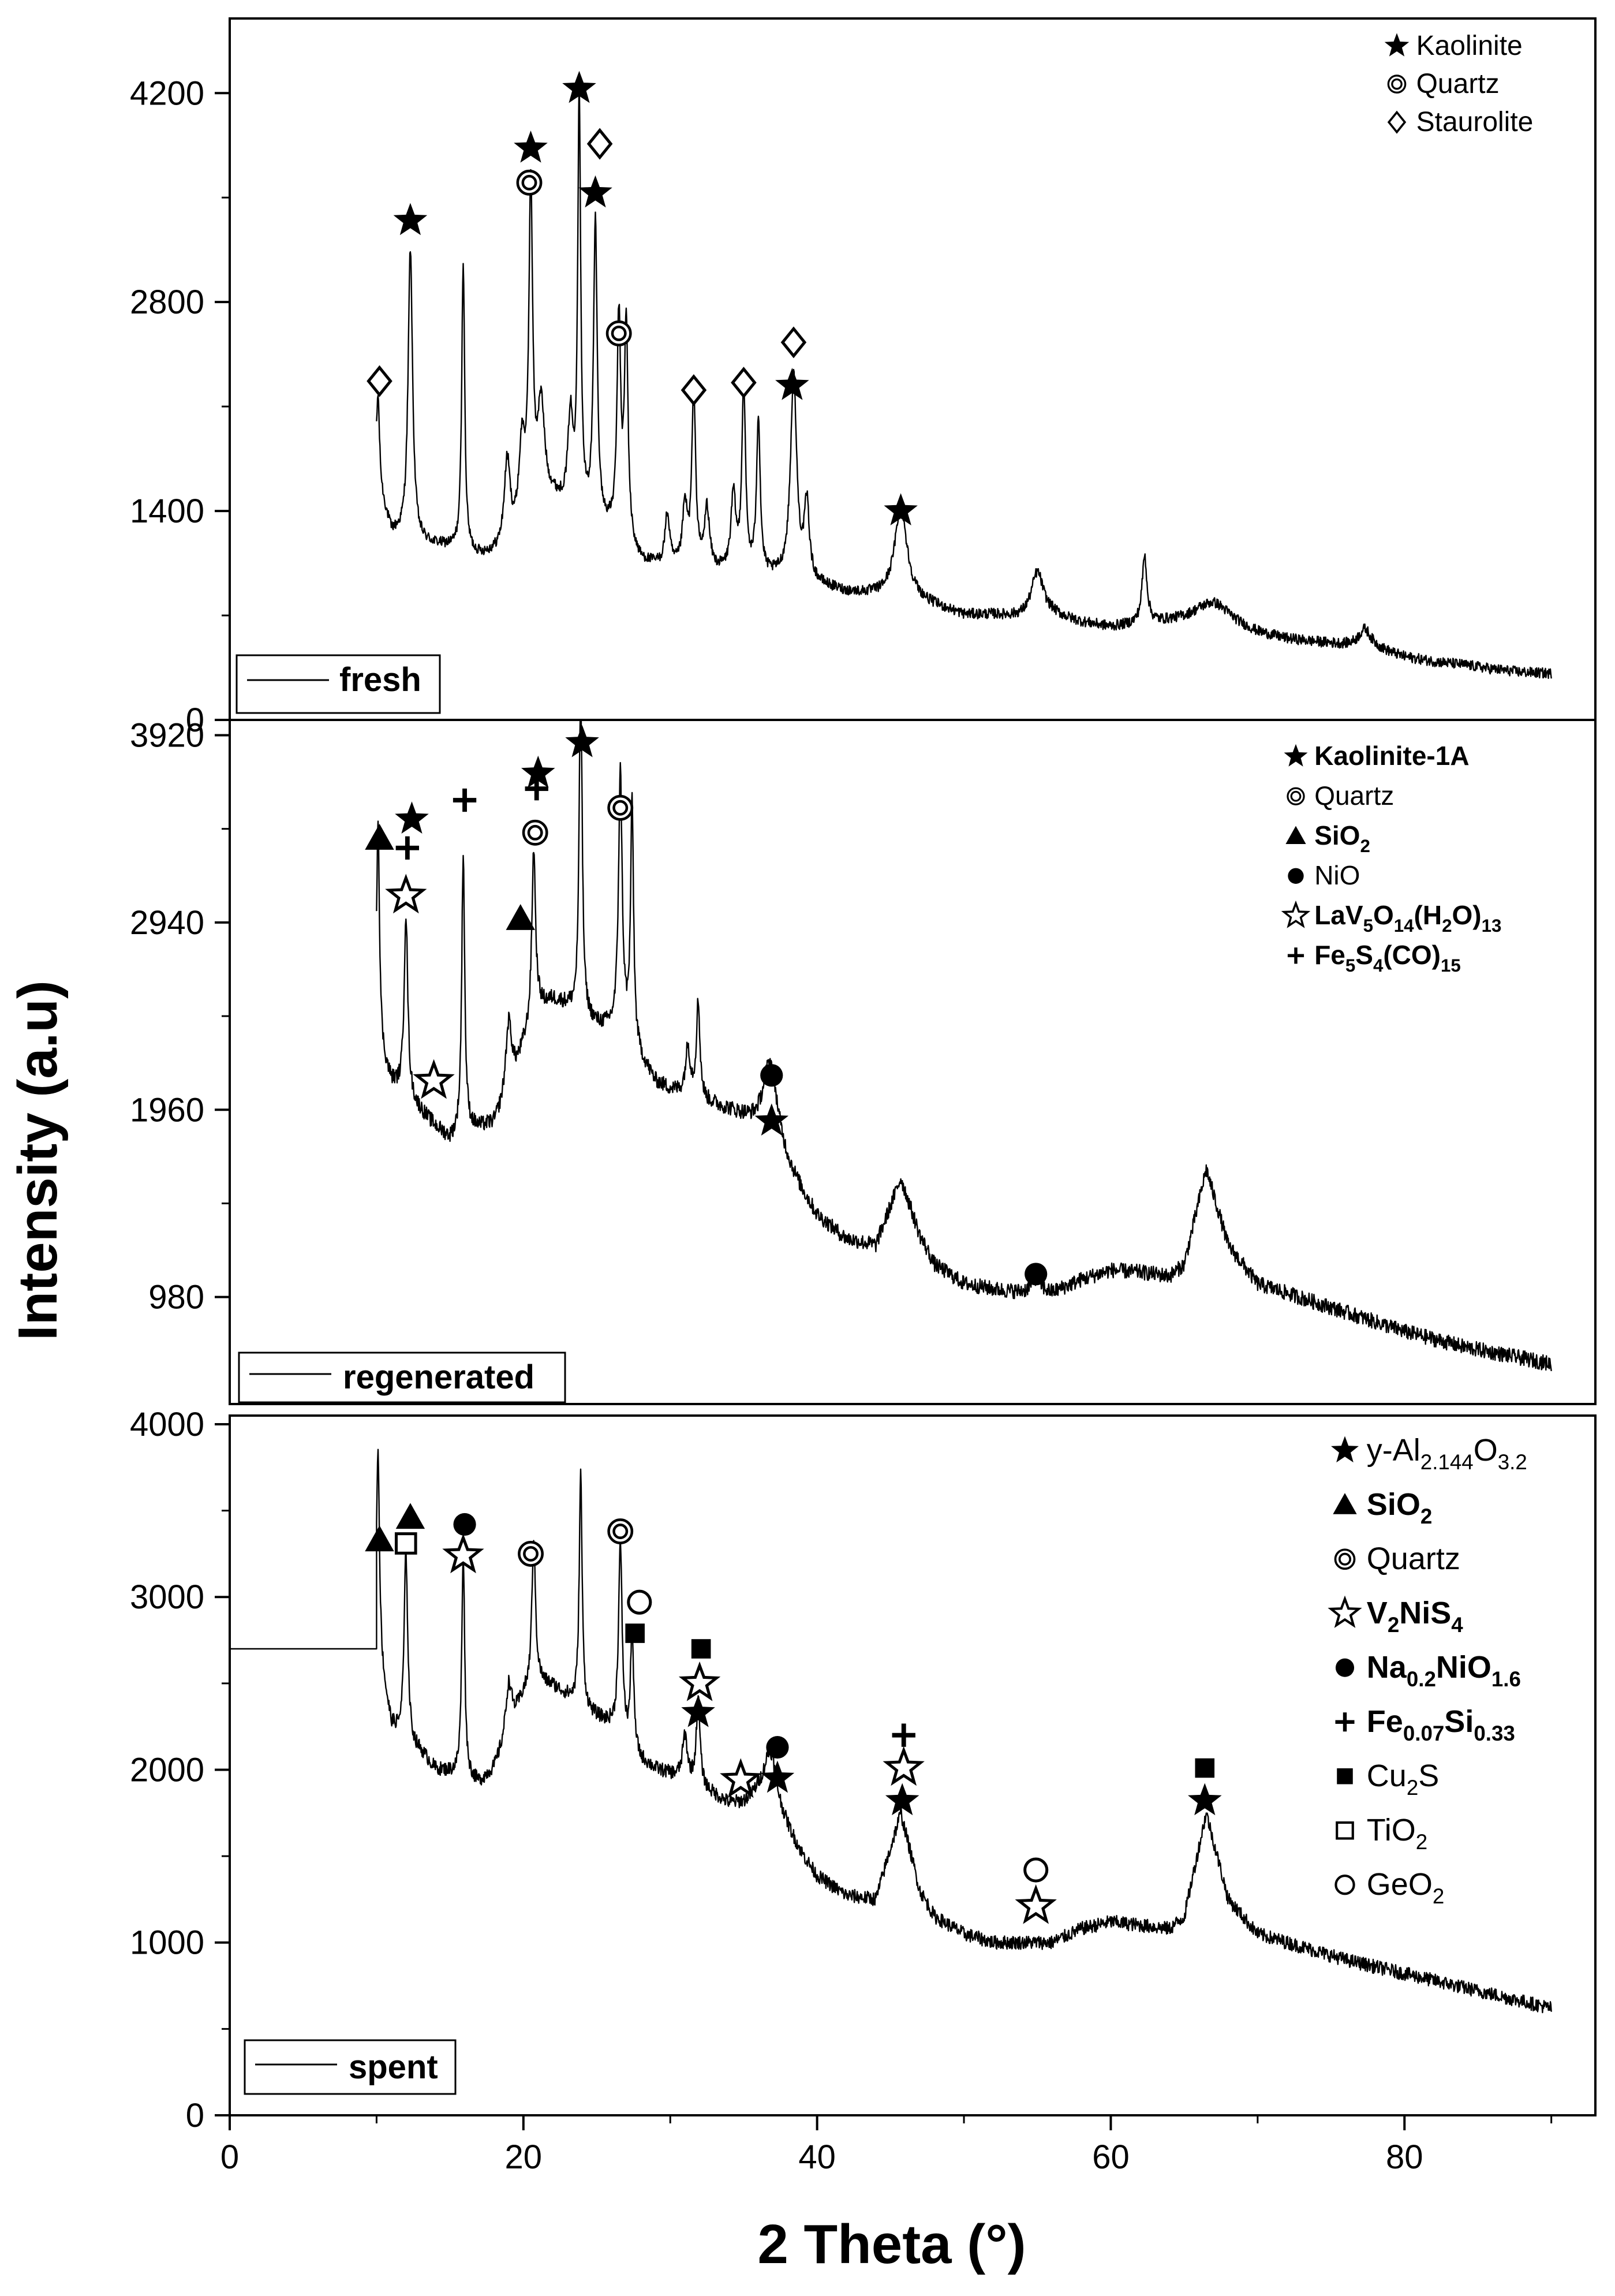 This screenshot has height=2296, width=1615. I want to click on y-tick-label-spent-1000: 1000, so click(167, 1943).